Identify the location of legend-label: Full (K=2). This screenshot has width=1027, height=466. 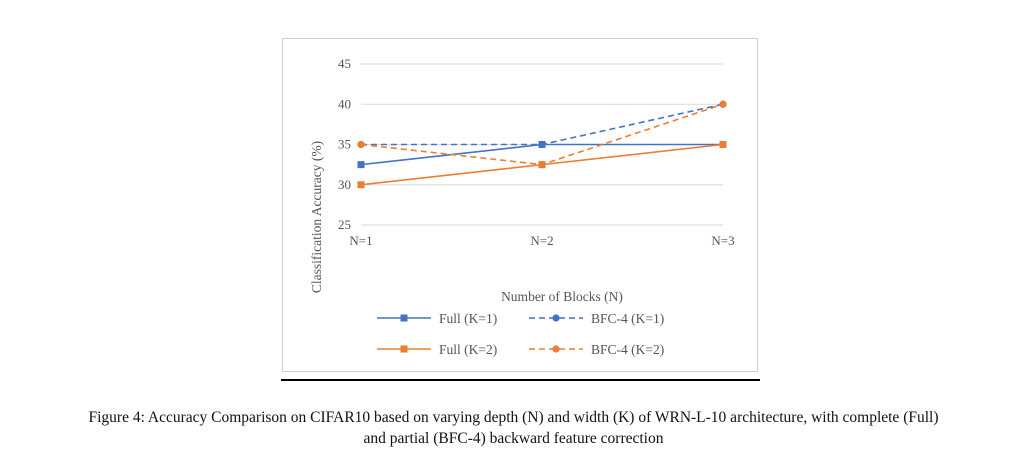
(468, 349).